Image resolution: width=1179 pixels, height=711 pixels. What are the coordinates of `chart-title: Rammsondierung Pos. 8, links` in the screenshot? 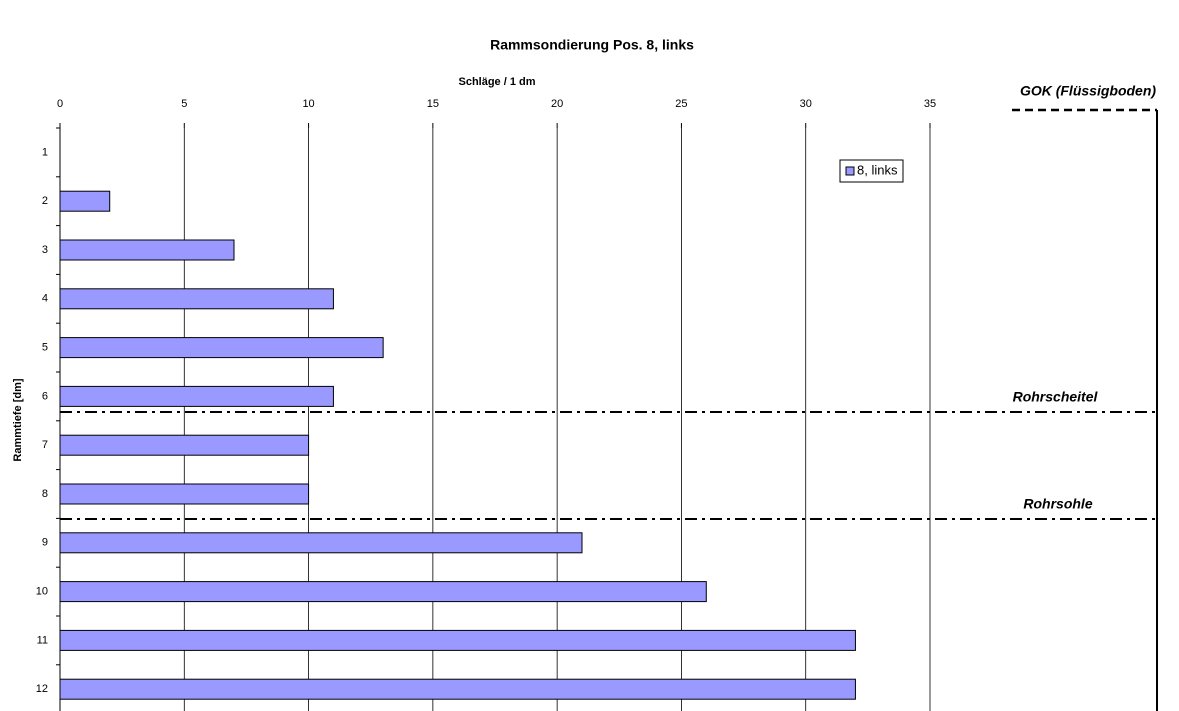 It's located at (592, 45).